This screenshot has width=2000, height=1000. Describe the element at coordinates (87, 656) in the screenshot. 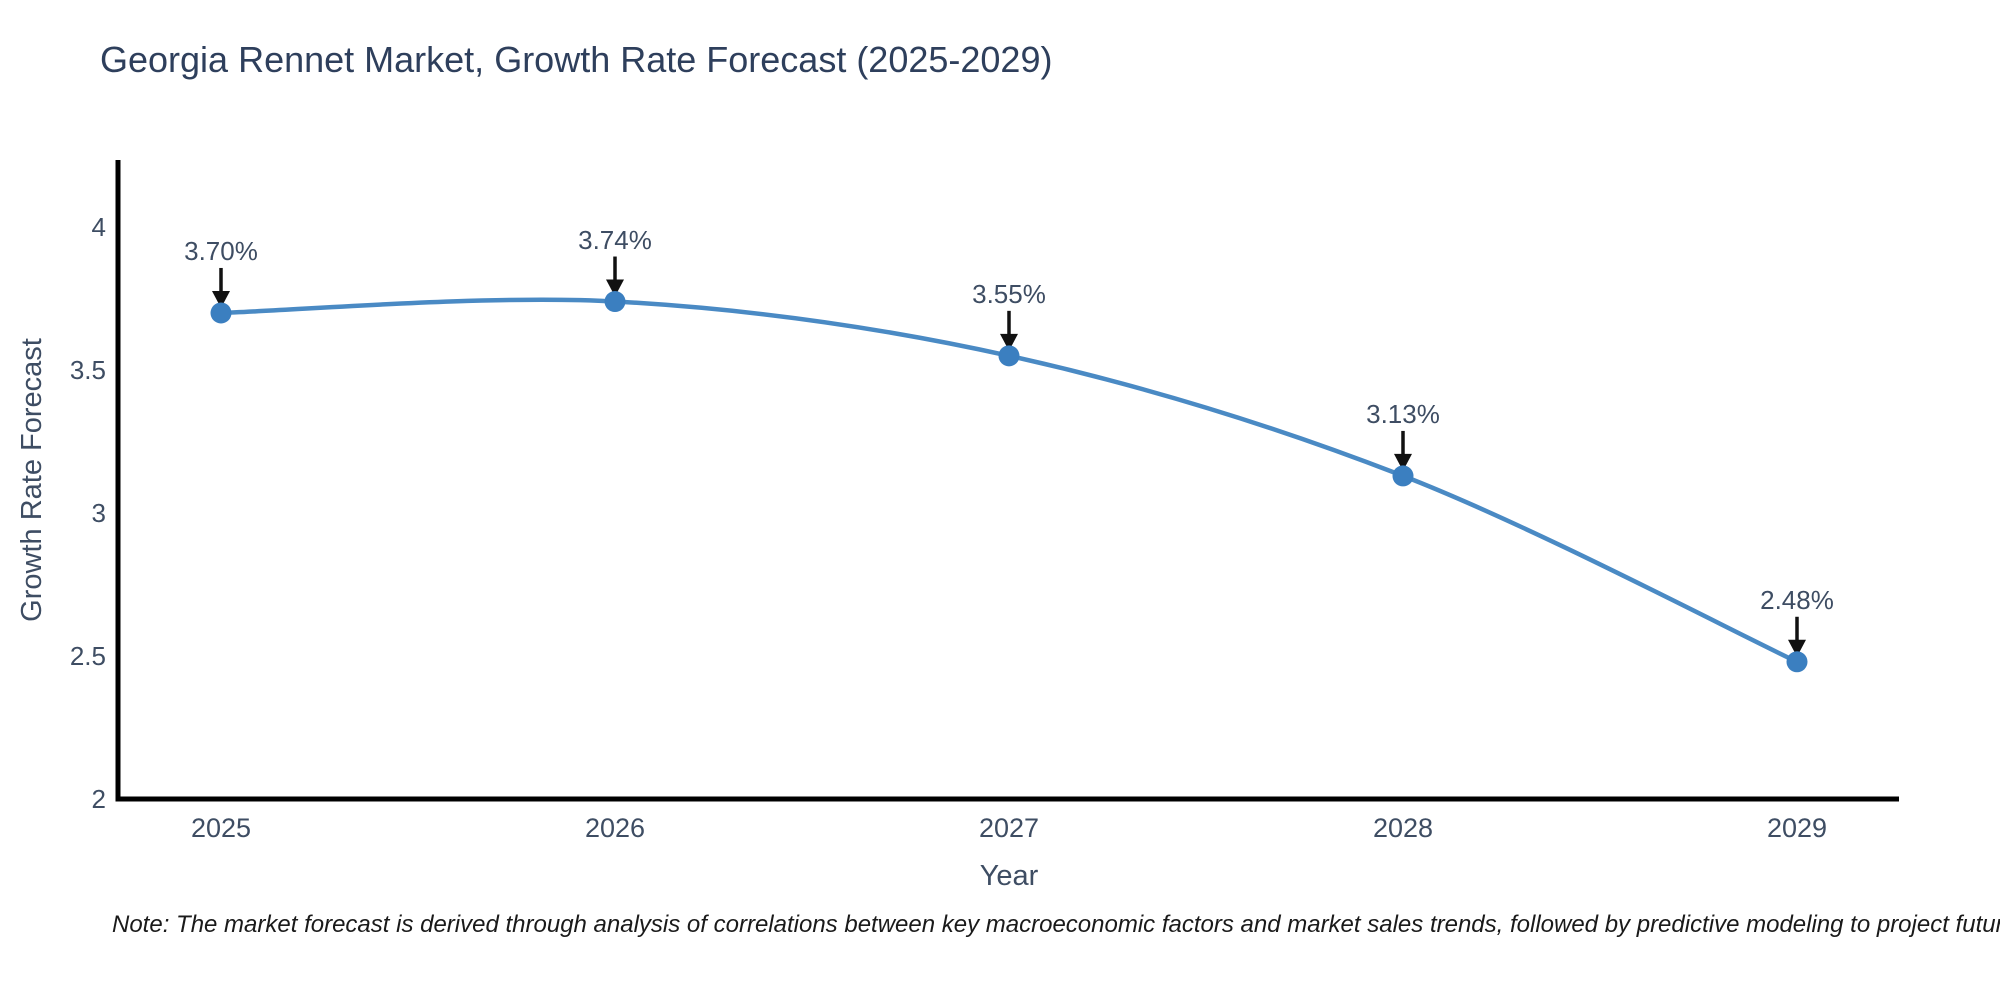

I see `y-tick-label: 2.5` at that location.